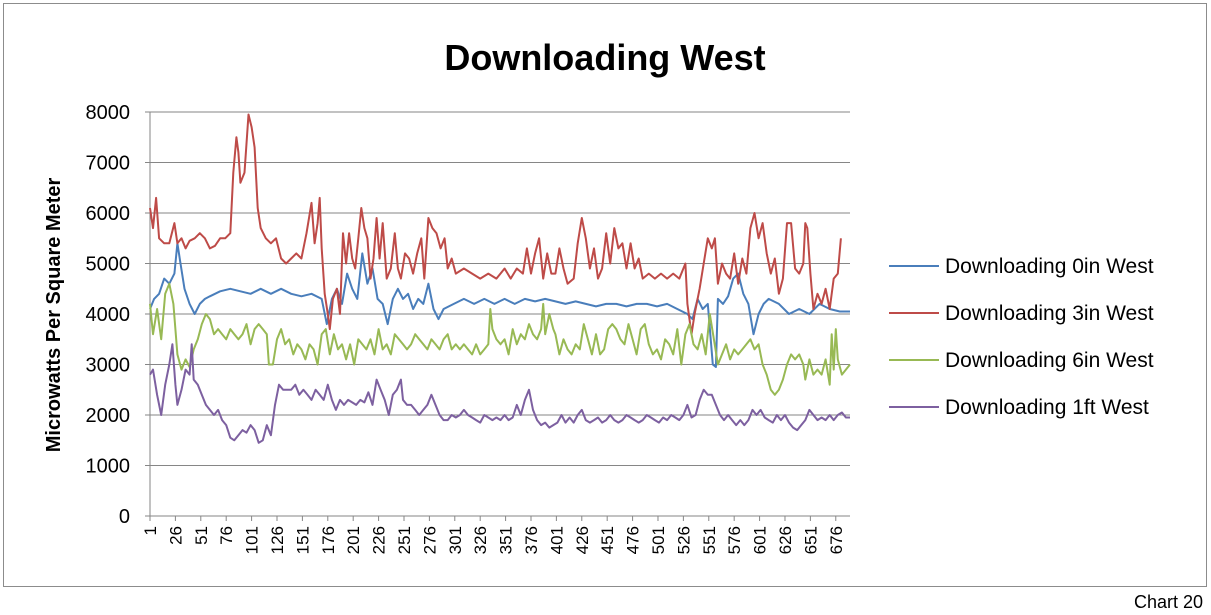 The height and width of the screenshot is (615, 1211). Describe the element at coordinates (1168, 602) in the screenshot. I see `chart-caption: Chart 20` at that location.